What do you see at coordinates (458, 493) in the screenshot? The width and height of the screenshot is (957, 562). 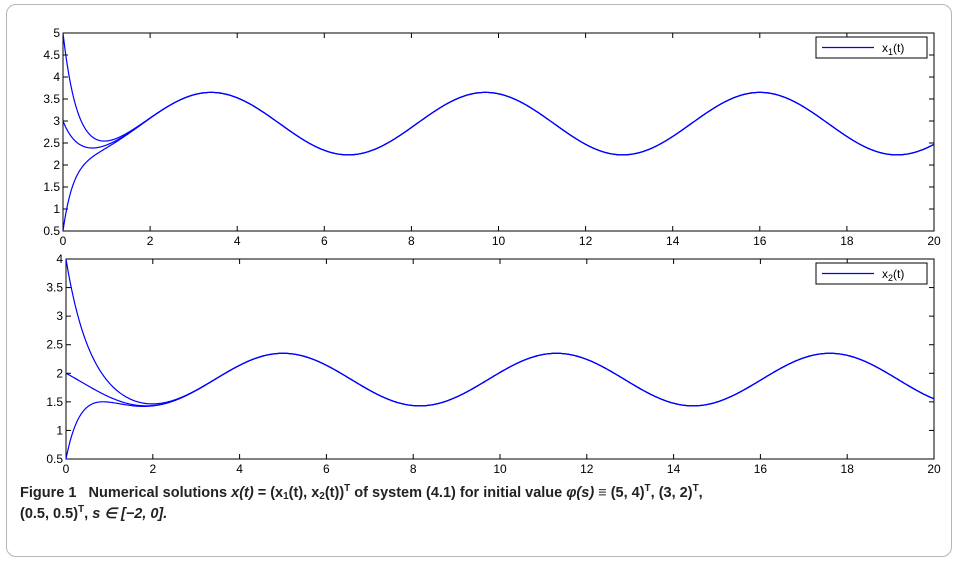 I see `caption-text-2: of system (4.1) for initial value` at bounding box center [458, 493].